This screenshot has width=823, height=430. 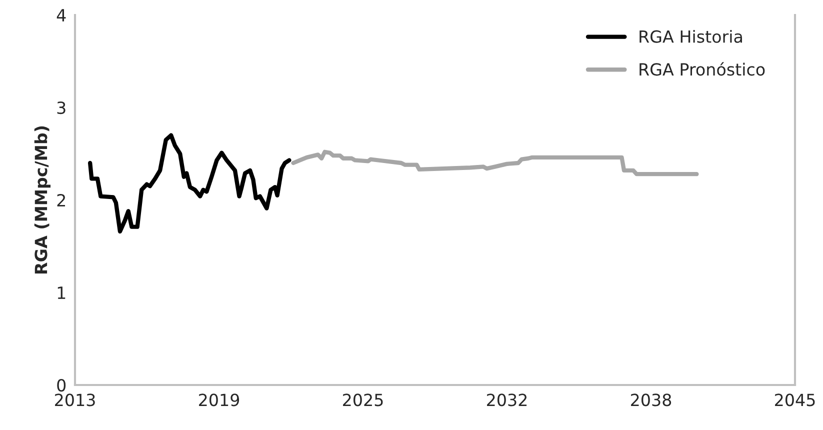 I want to click on legend-label: RGA Historia, so click(x=691, y=36).